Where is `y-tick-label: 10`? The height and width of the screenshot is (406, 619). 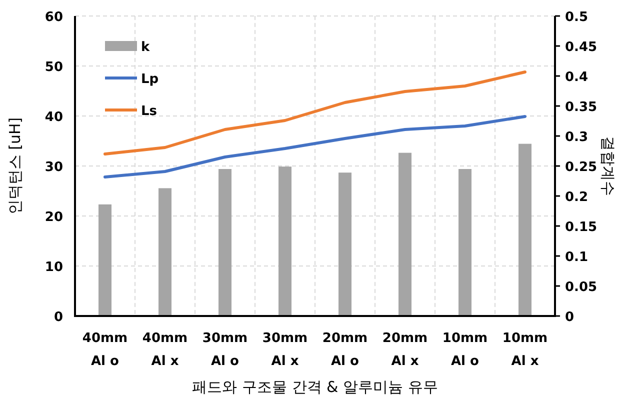
y-tick-label: 10 is located at coordinates (53, 267).